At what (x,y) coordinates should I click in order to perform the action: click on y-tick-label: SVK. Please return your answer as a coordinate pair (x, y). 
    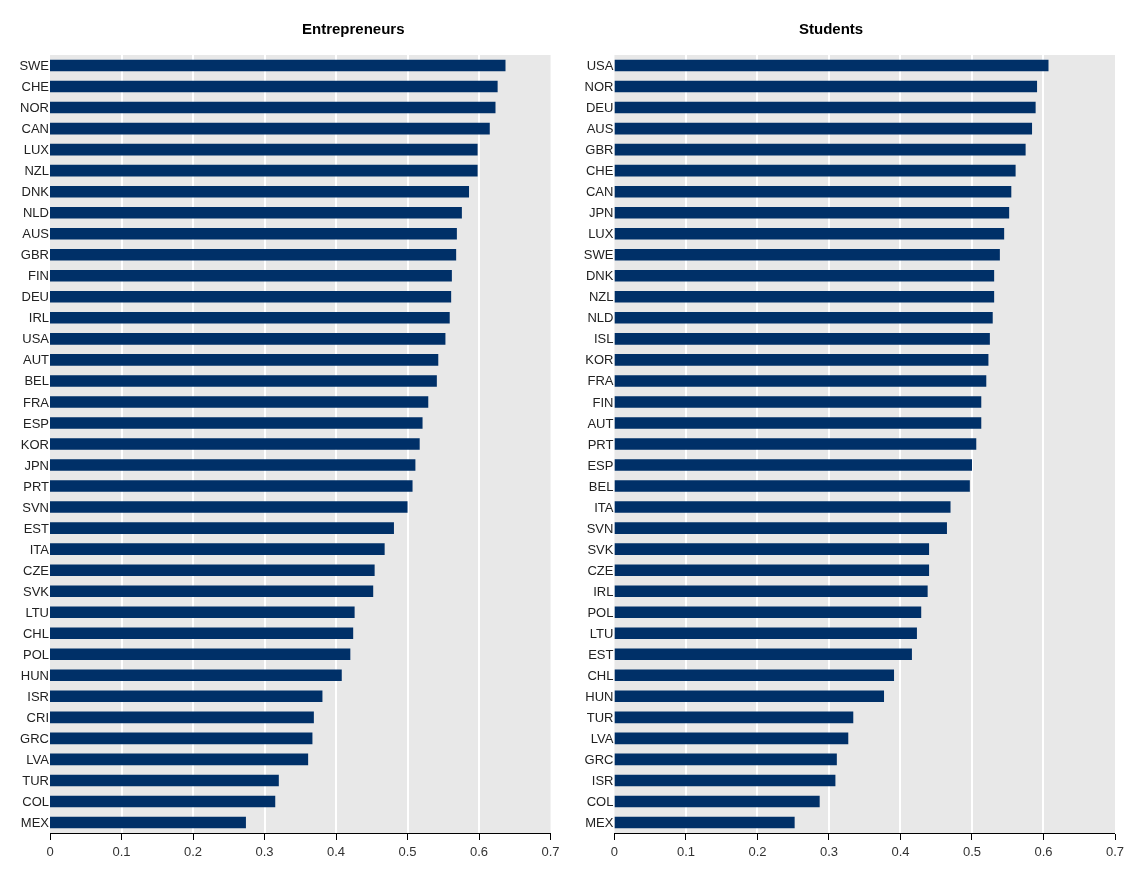
    Looking at the image, I should click on (36, 591).